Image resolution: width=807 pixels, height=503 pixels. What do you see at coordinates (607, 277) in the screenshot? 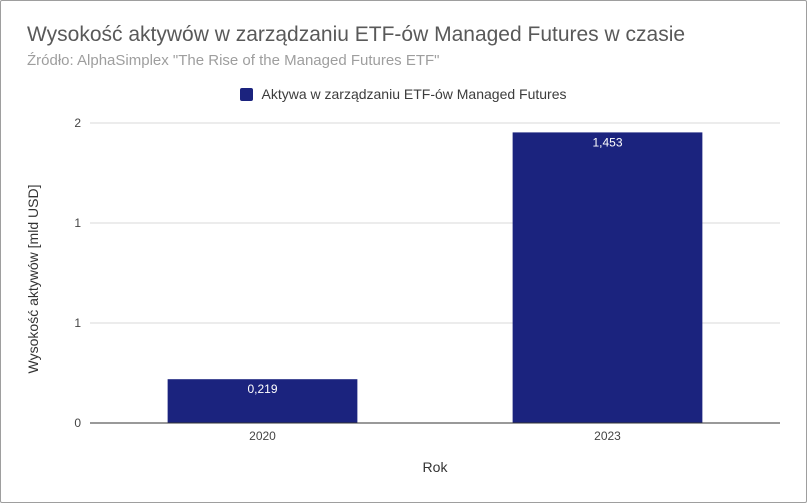
I see `bar-2023` at bounding box center [607, 277].